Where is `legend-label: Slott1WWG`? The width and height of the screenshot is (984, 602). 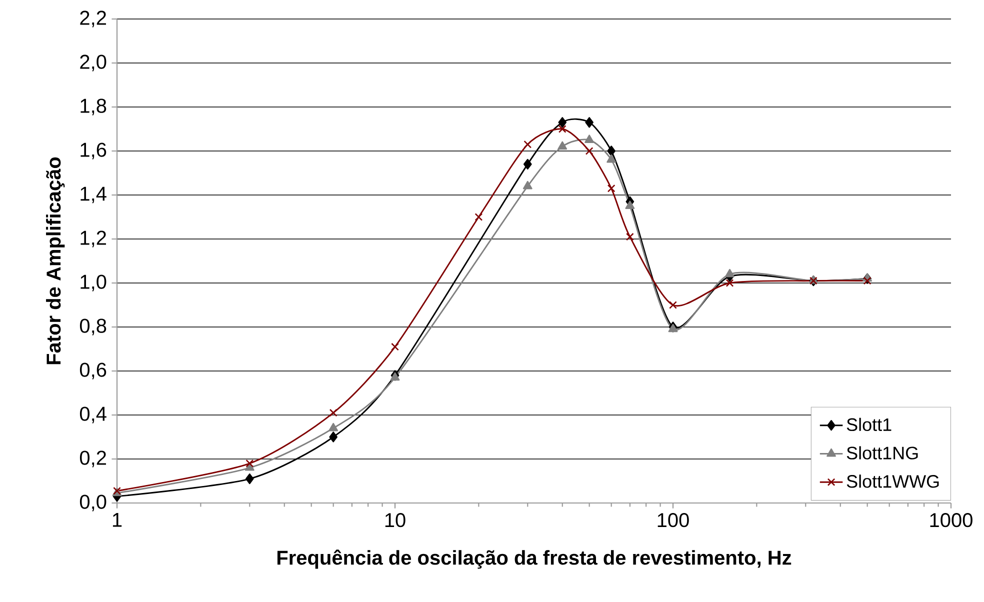
legend-label: Slott1WWG is located at coordinates (892, 481).